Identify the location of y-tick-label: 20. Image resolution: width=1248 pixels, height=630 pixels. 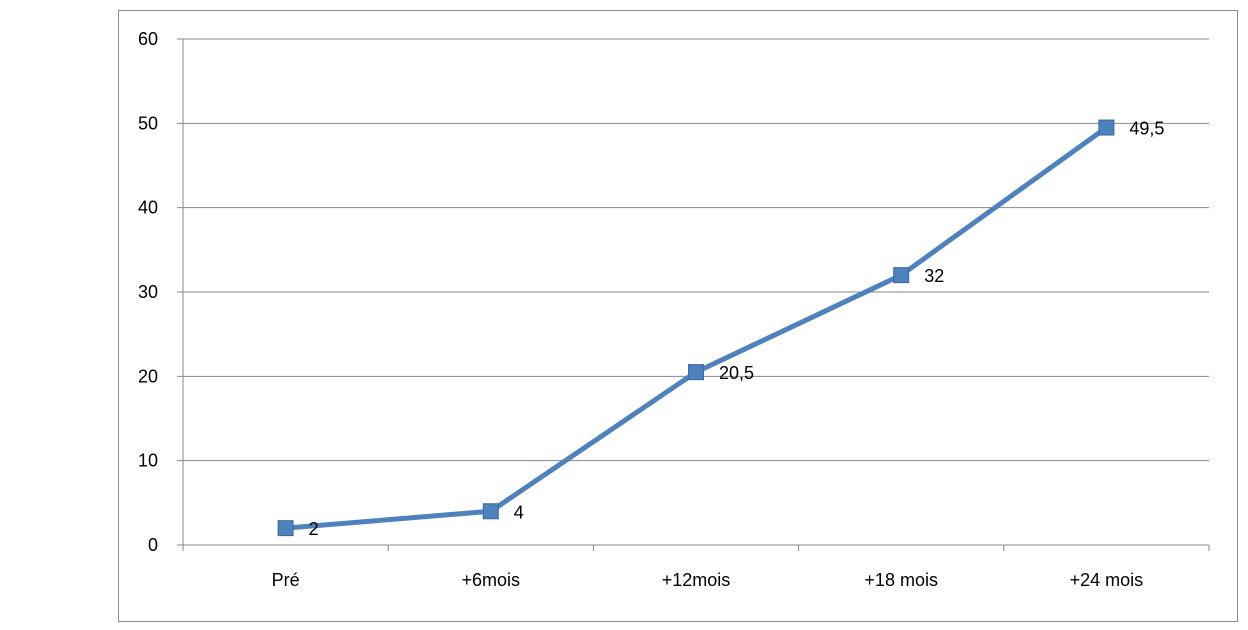
(148, 376).